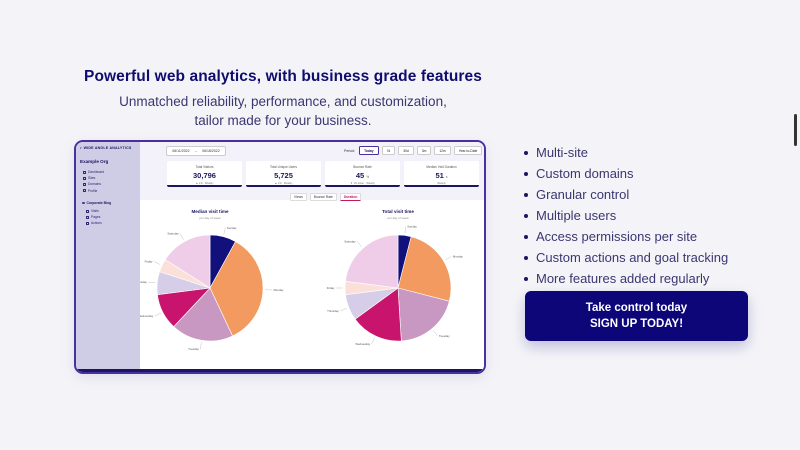 Image resolution: width=800 pixels, height=450 pixels. What do you see at coordinates (149, 262) in the screenshot?
I see `pie-slice-label: Friday` at bounding box center [149, 262].